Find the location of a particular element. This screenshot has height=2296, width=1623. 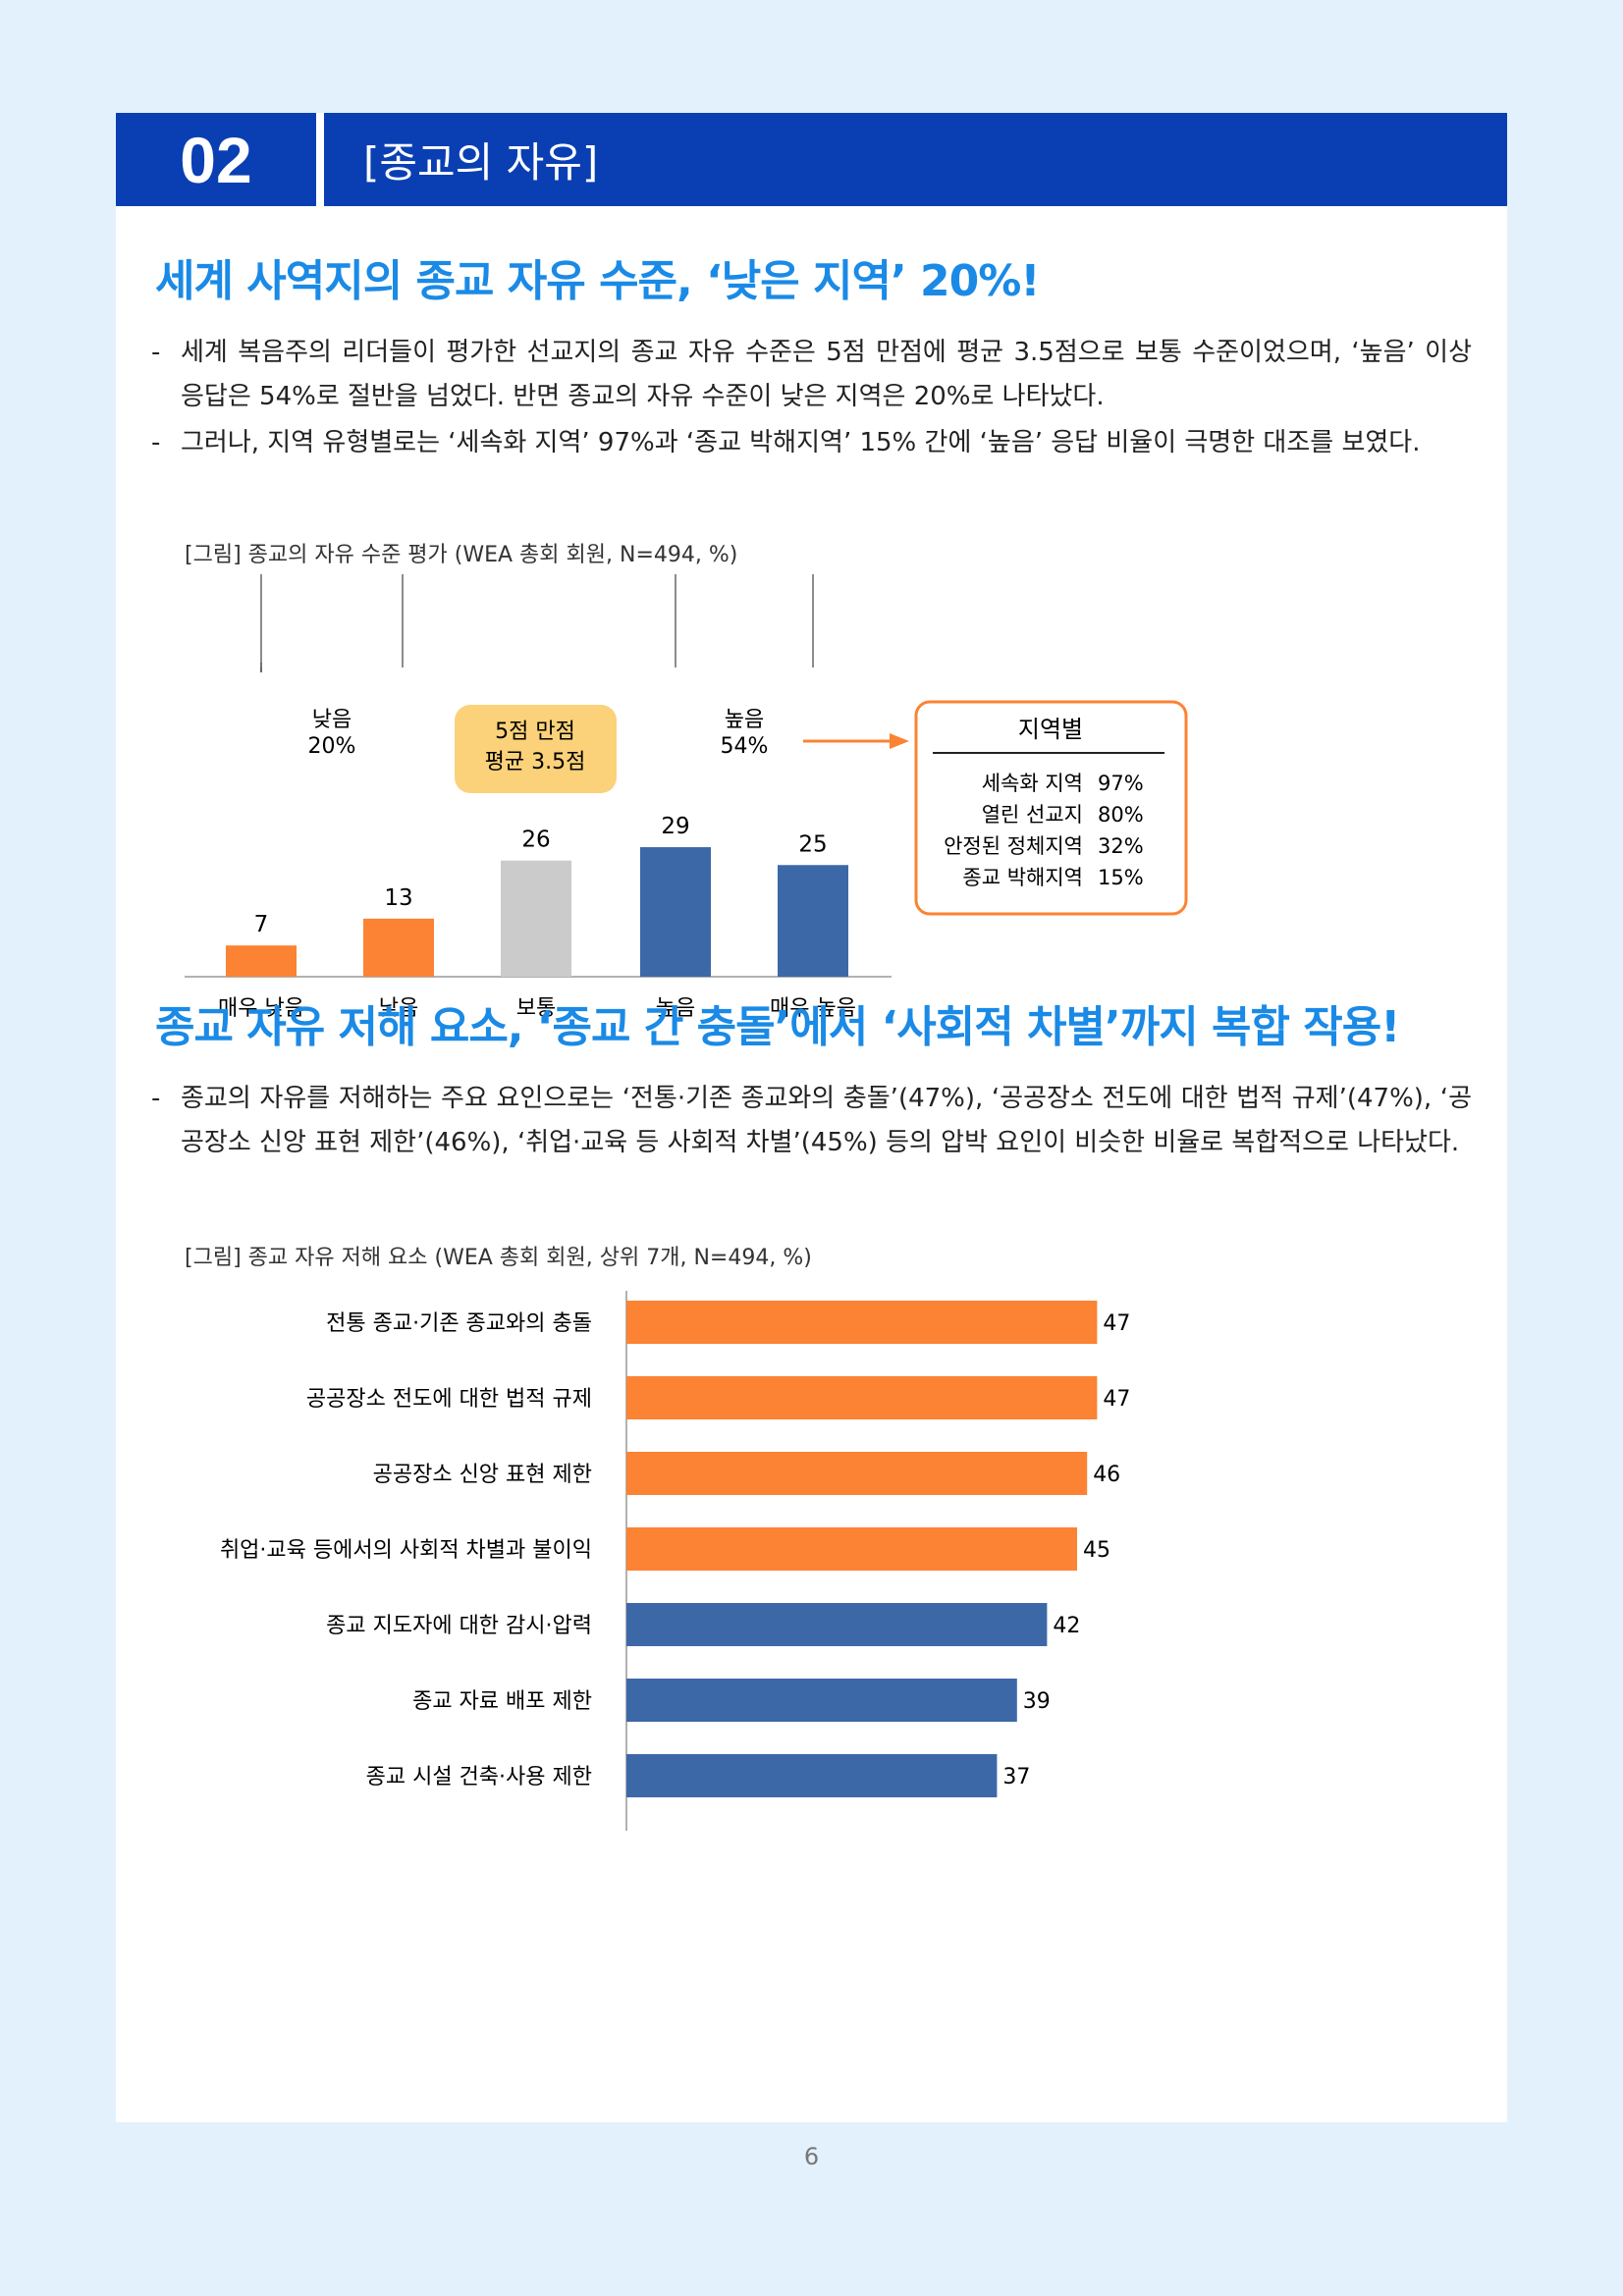

category-label: 낮음 is located at coordinates (399, 1008).